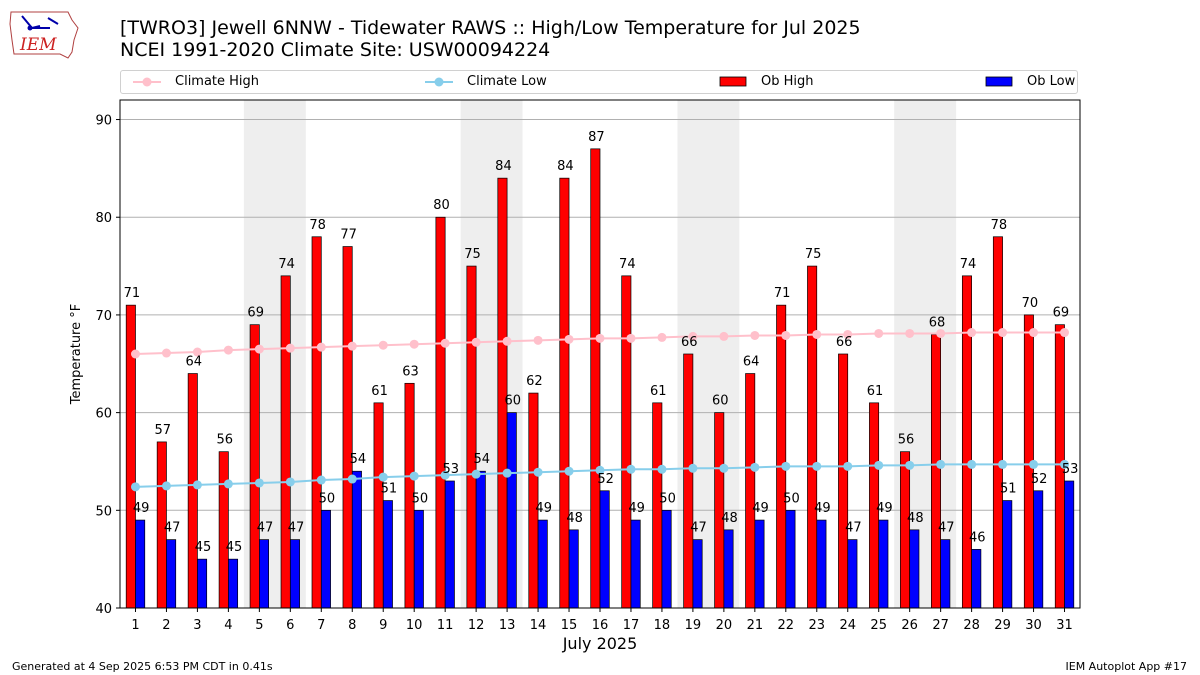  What do you see at coordinates (720, 401) in the screenshot?
I see `ob-high-label: 60` at bounding box center [720, 401].